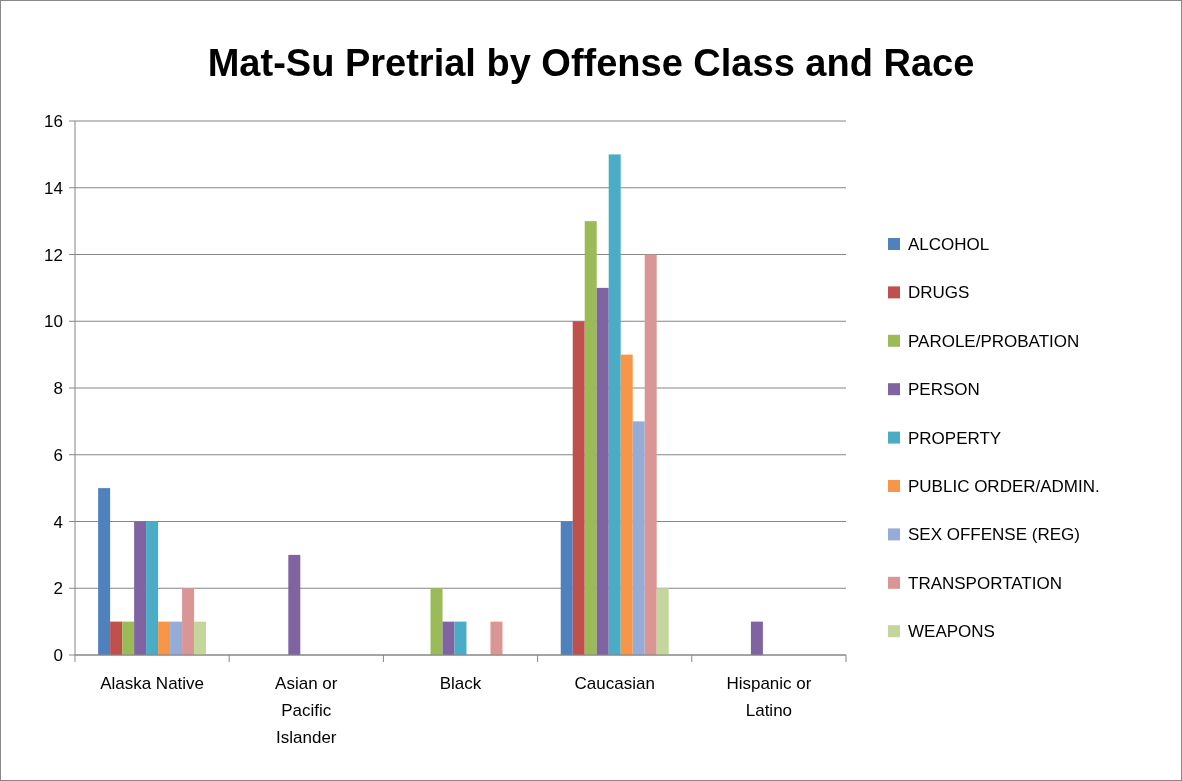 The width and height of the screenshot is (1182, 781). What do you see at coordinates (994, 535) in the screenshot?
I see `legend-label: SEX OFFENSE (REG)` at bounding box center [994, 535].